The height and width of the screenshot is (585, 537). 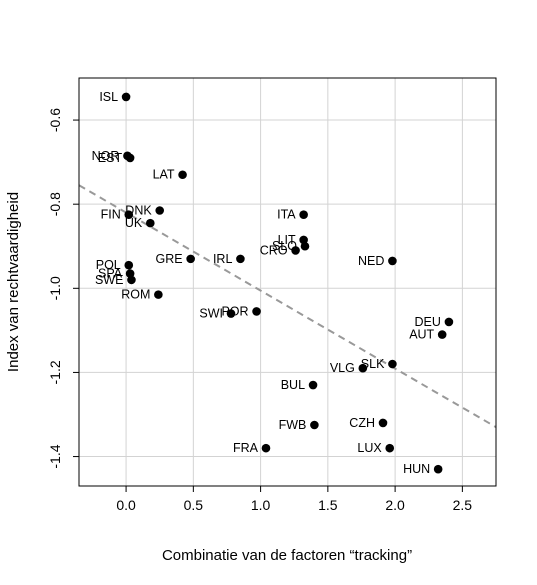 I want to click on data-point-por, so click(x=256, y=311).